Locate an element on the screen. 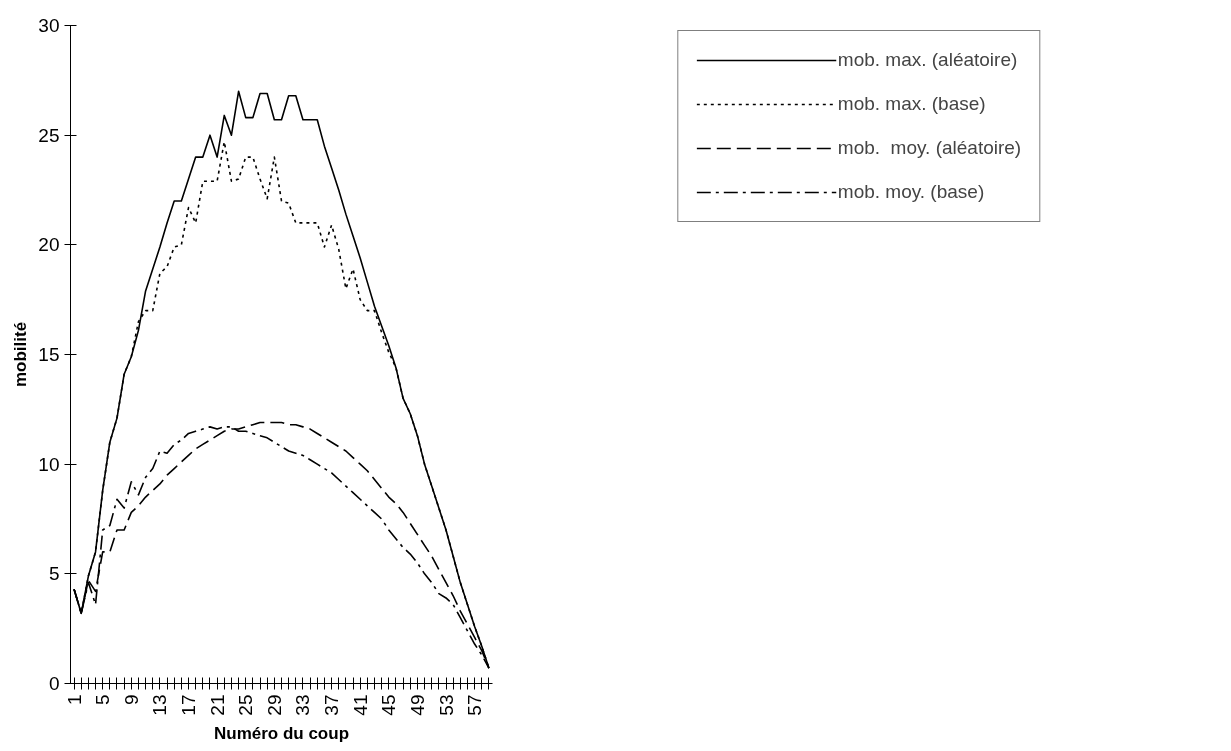 The height and width of the screenshot is (751, 1231). x-tick-label: 49 is located at coordinates (417, 705).